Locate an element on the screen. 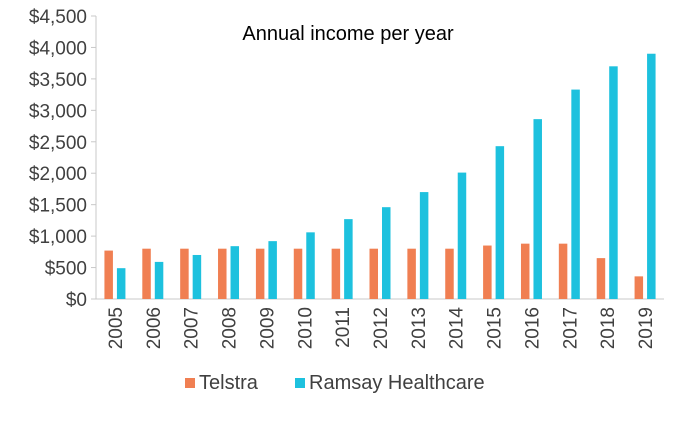 The height and width of the screenshot is (422, 683). bar-telstra-2014 is located at coordinates (449, 273).